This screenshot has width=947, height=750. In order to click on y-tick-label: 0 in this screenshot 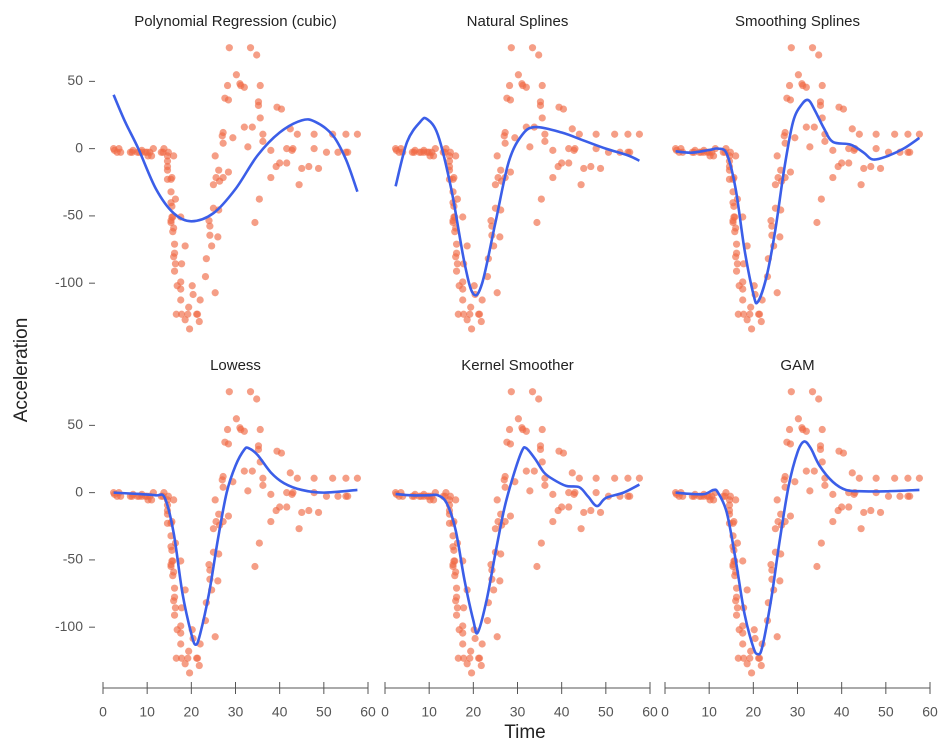, I will do `click(79, 491)`.